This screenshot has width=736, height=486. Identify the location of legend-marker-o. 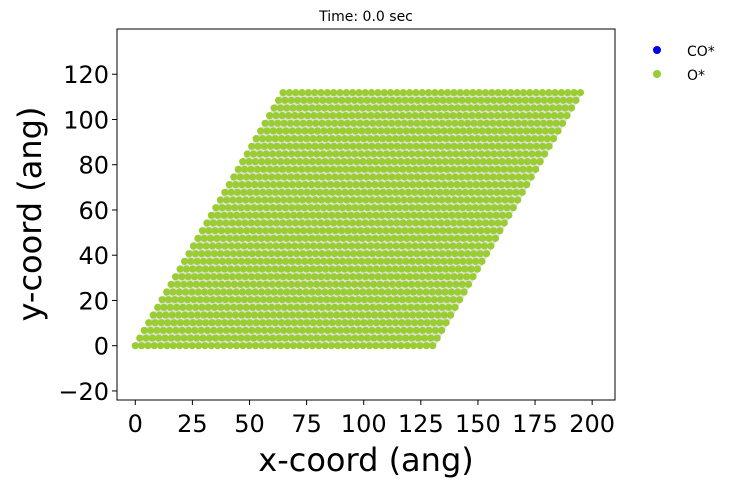
(657, 74).